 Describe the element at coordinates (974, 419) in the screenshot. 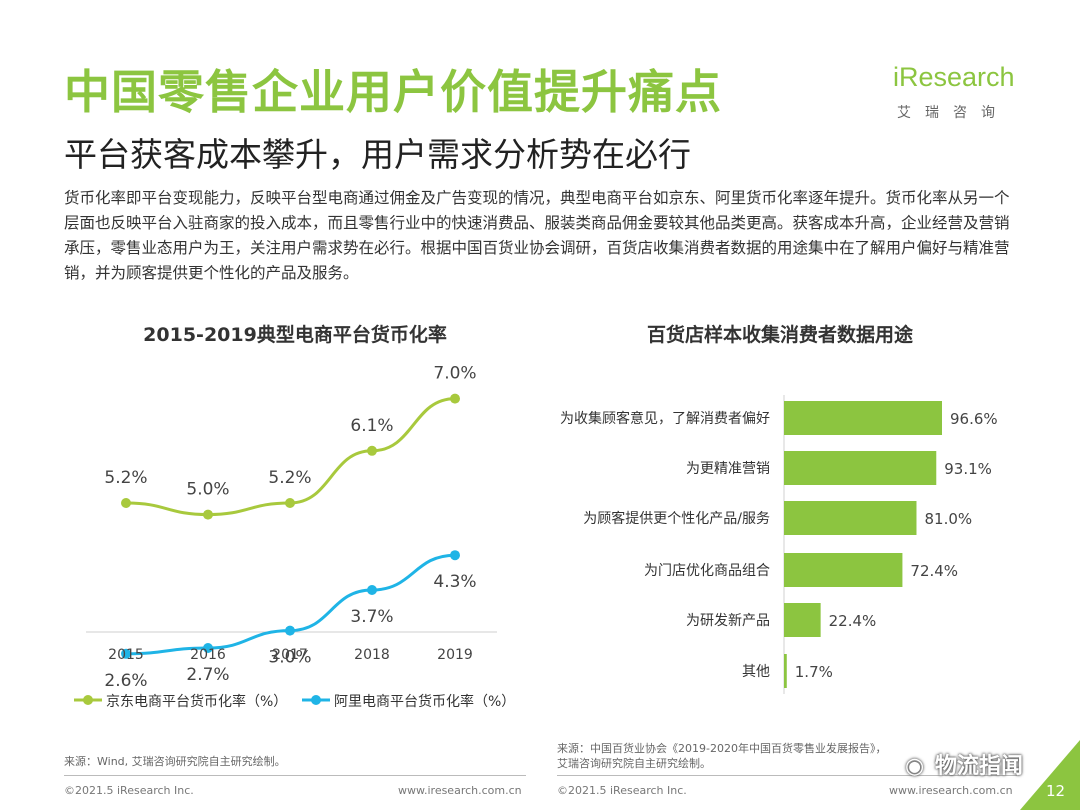

I see `bar-value-label: 96.6%` at that location.